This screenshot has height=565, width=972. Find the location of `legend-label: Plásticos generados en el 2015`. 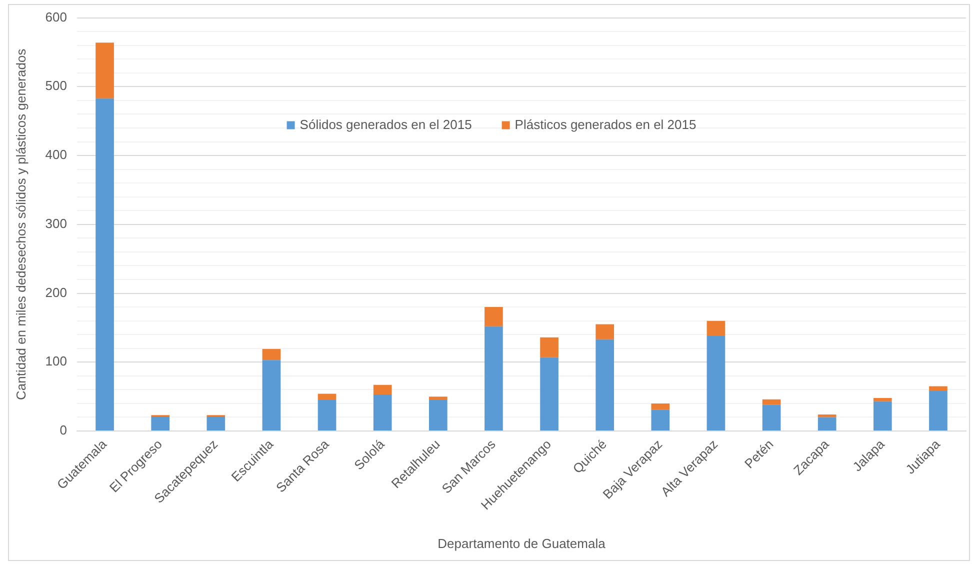

legend-label: Plásticos generados en el 2015 is located at coordinates (605, 124).